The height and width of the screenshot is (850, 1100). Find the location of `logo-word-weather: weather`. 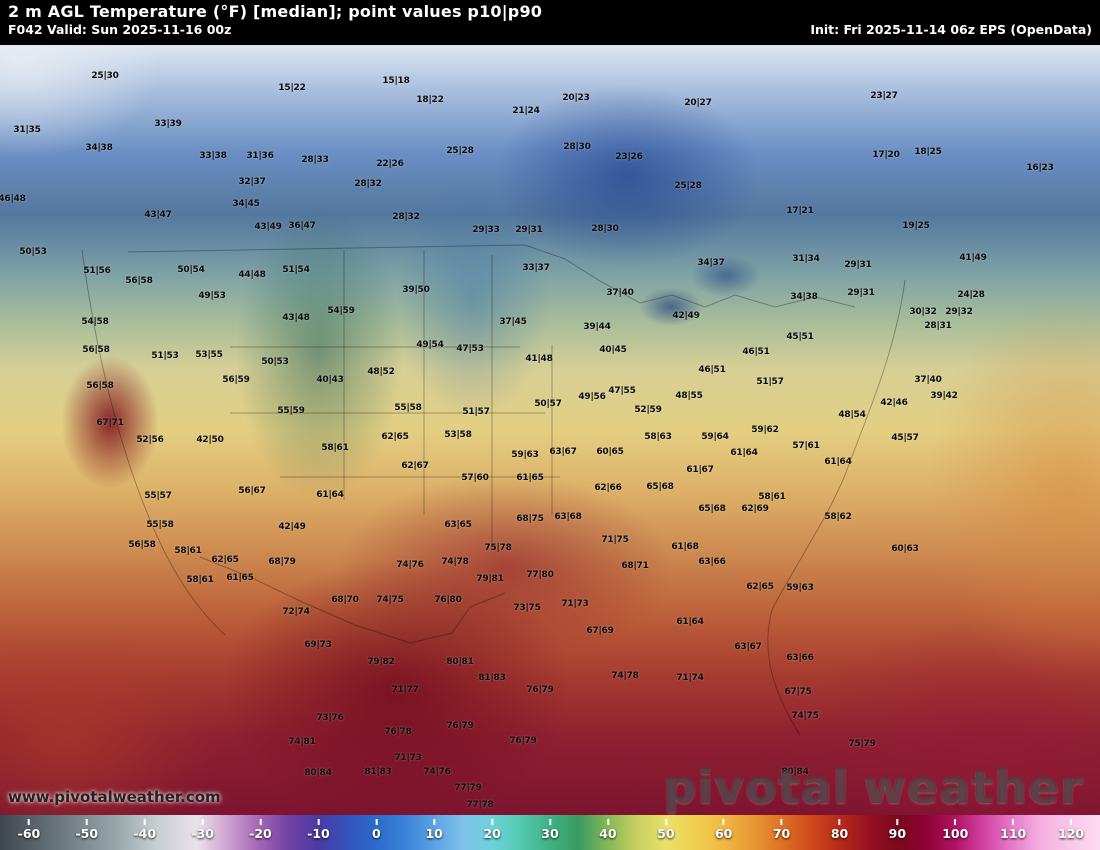

logo-word-weather: weather is located at coordinates (973, 787).